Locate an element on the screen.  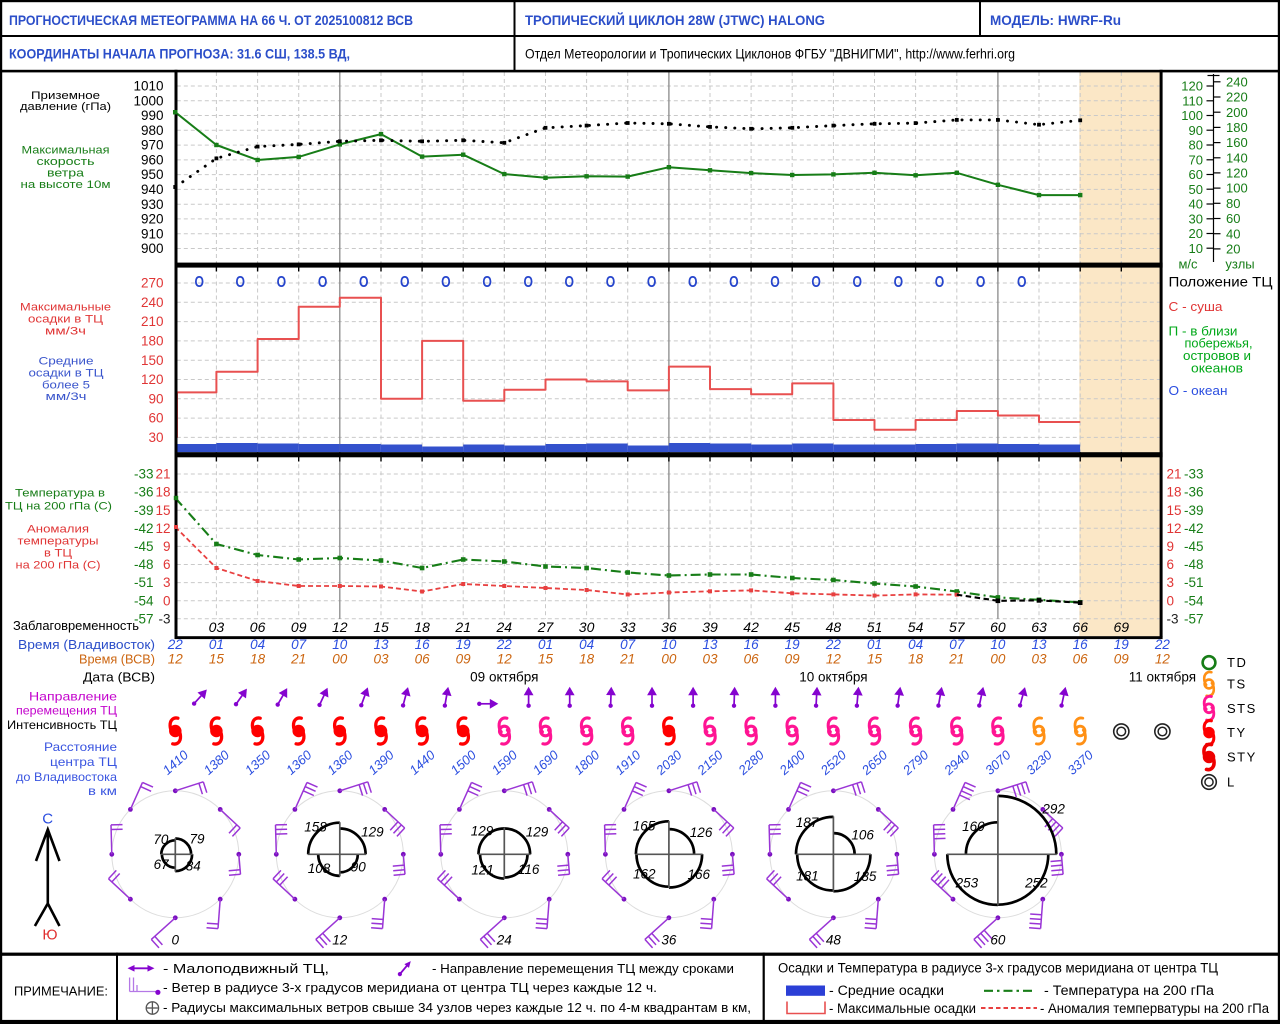
svg-text: 01 is located at coordinates (545, 644).